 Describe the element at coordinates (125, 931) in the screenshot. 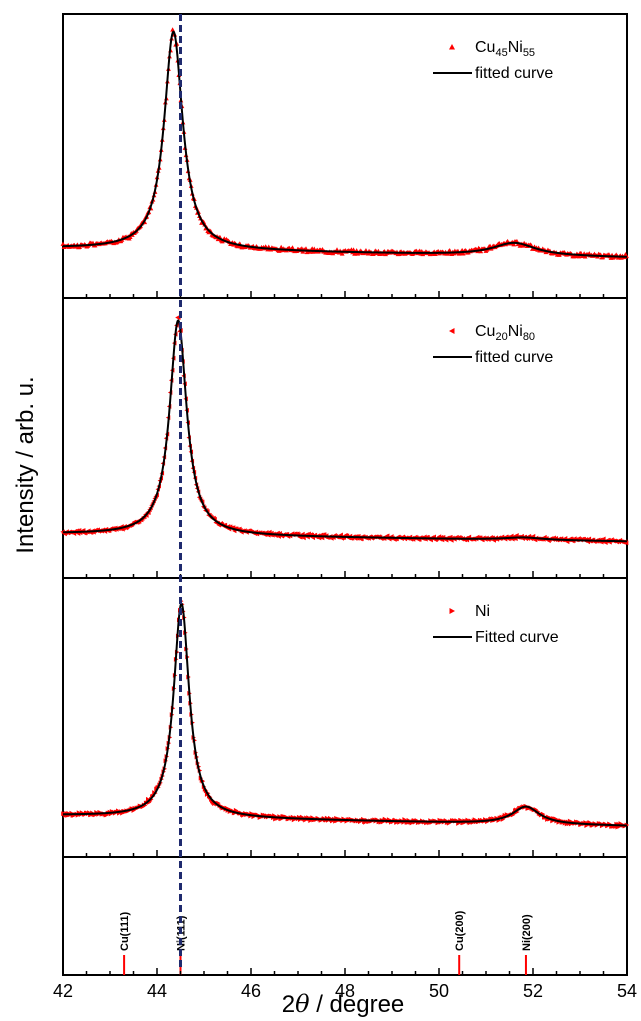

I see `reference-label: Cu(111)` at that location.